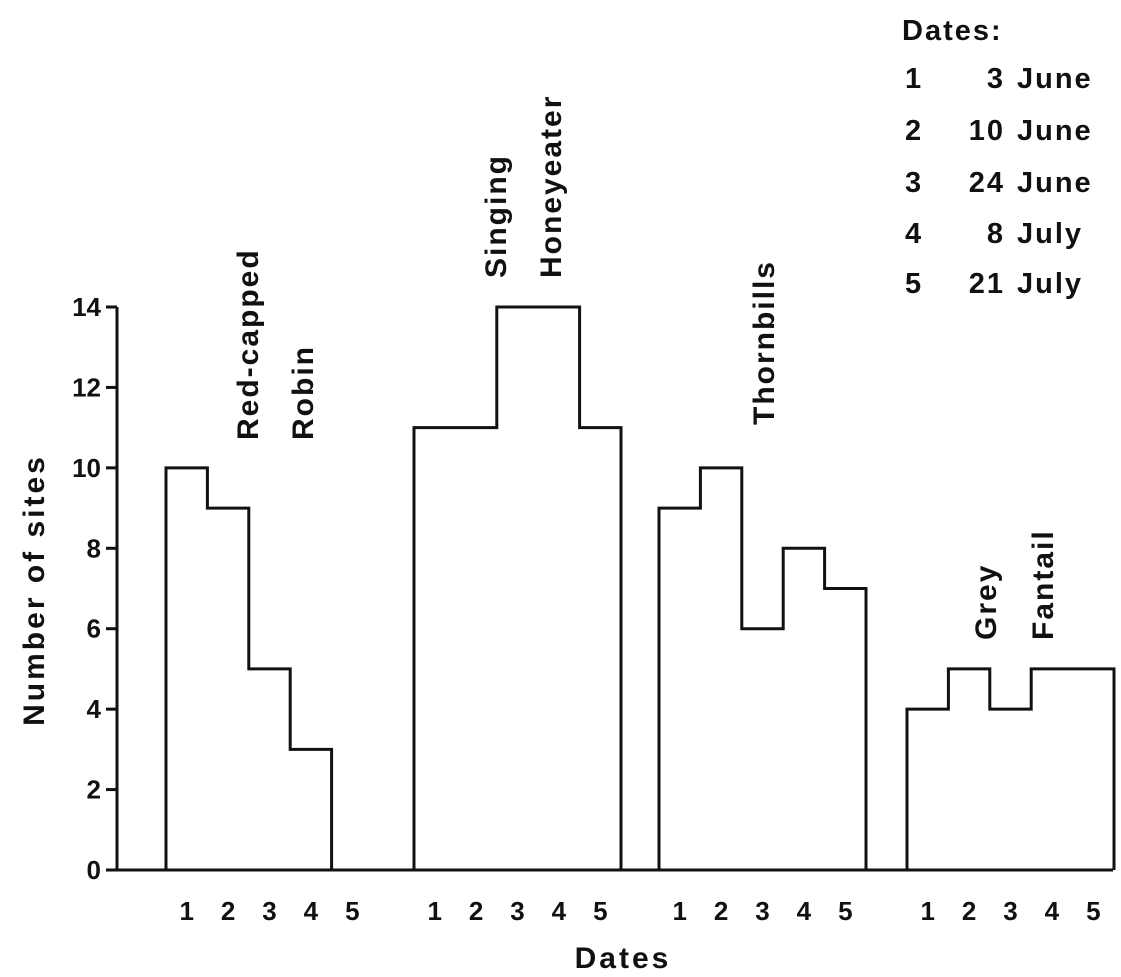  Describe the element at coordinates (496, 216) in the screenshot. I see `species-label: Singing` at that location.